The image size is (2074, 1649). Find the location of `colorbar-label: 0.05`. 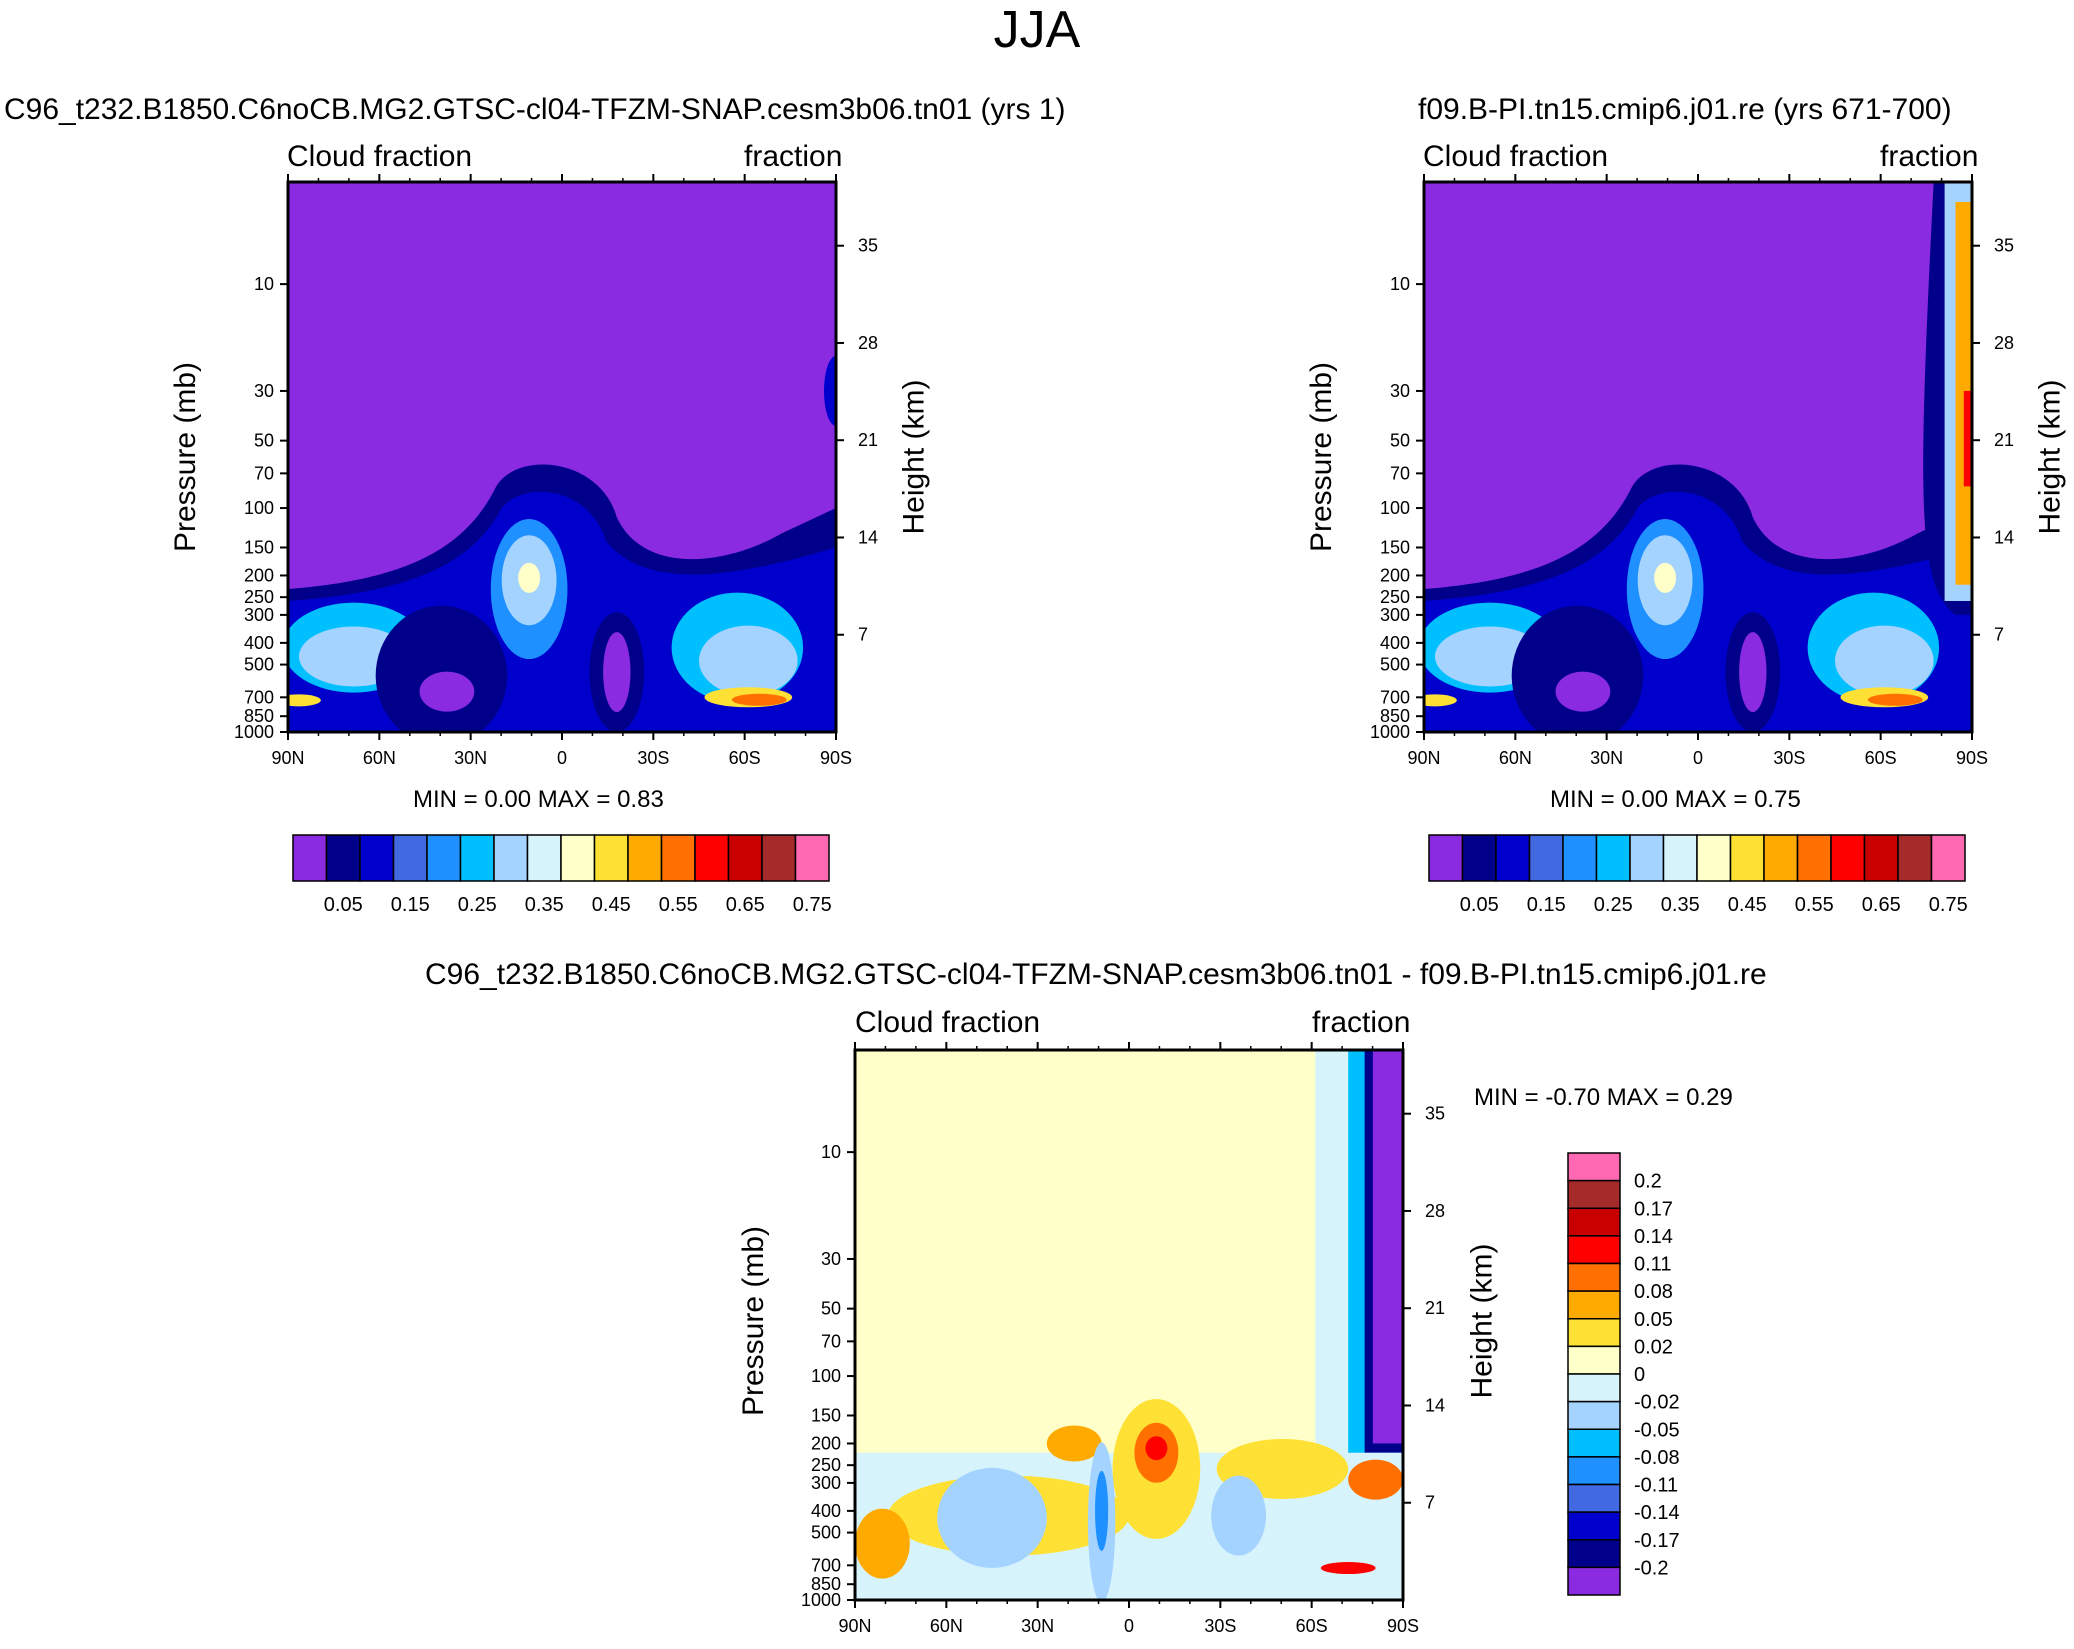

colorbar-label: 0.05 is located at coordinates (1479, 905).